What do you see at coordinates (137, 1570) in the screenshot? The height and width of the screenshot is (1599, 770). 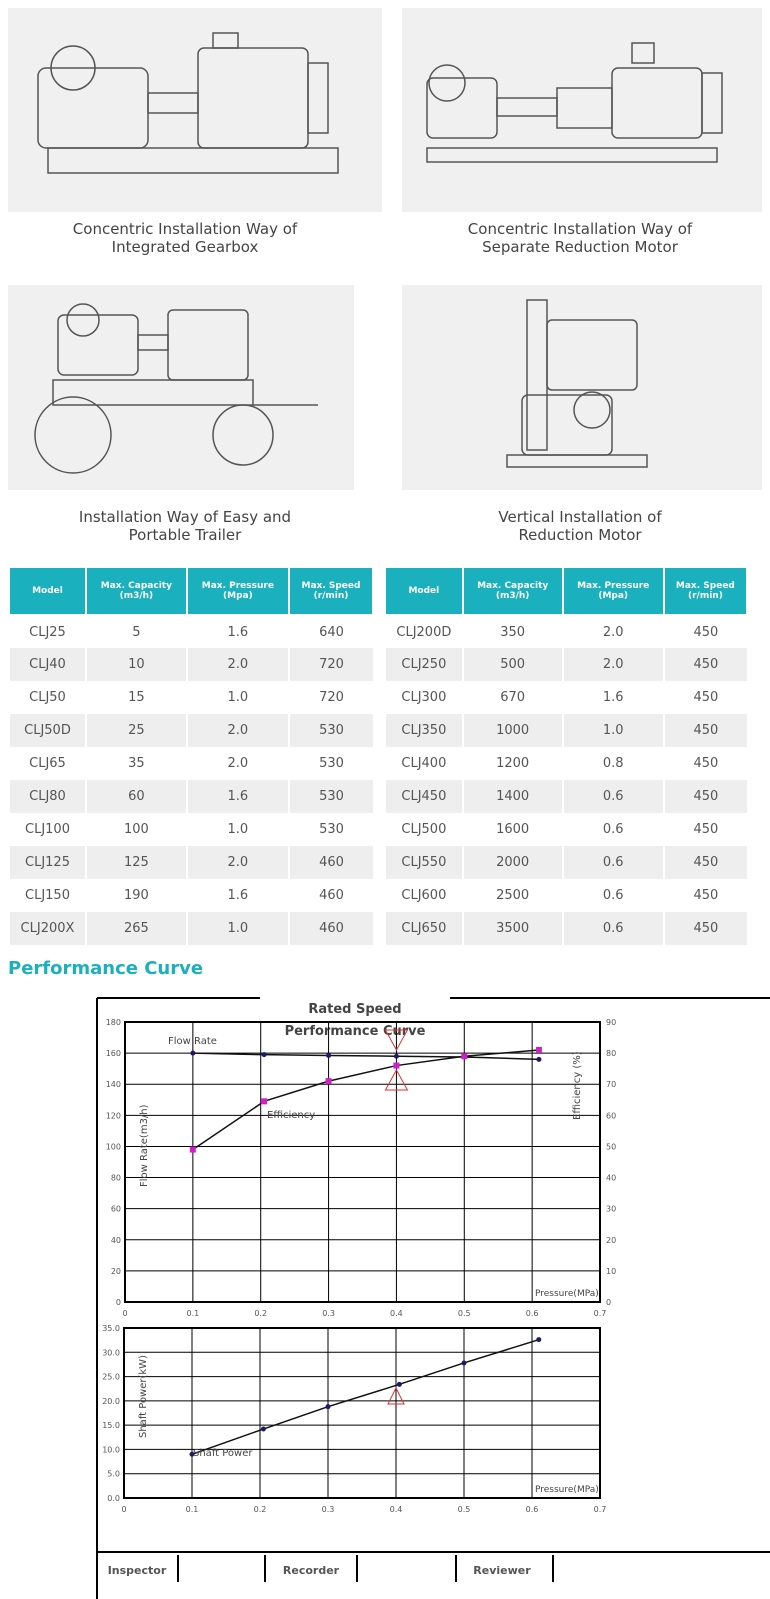 I see `signoff-label: Inspector` at bounding box center [137, 1570].